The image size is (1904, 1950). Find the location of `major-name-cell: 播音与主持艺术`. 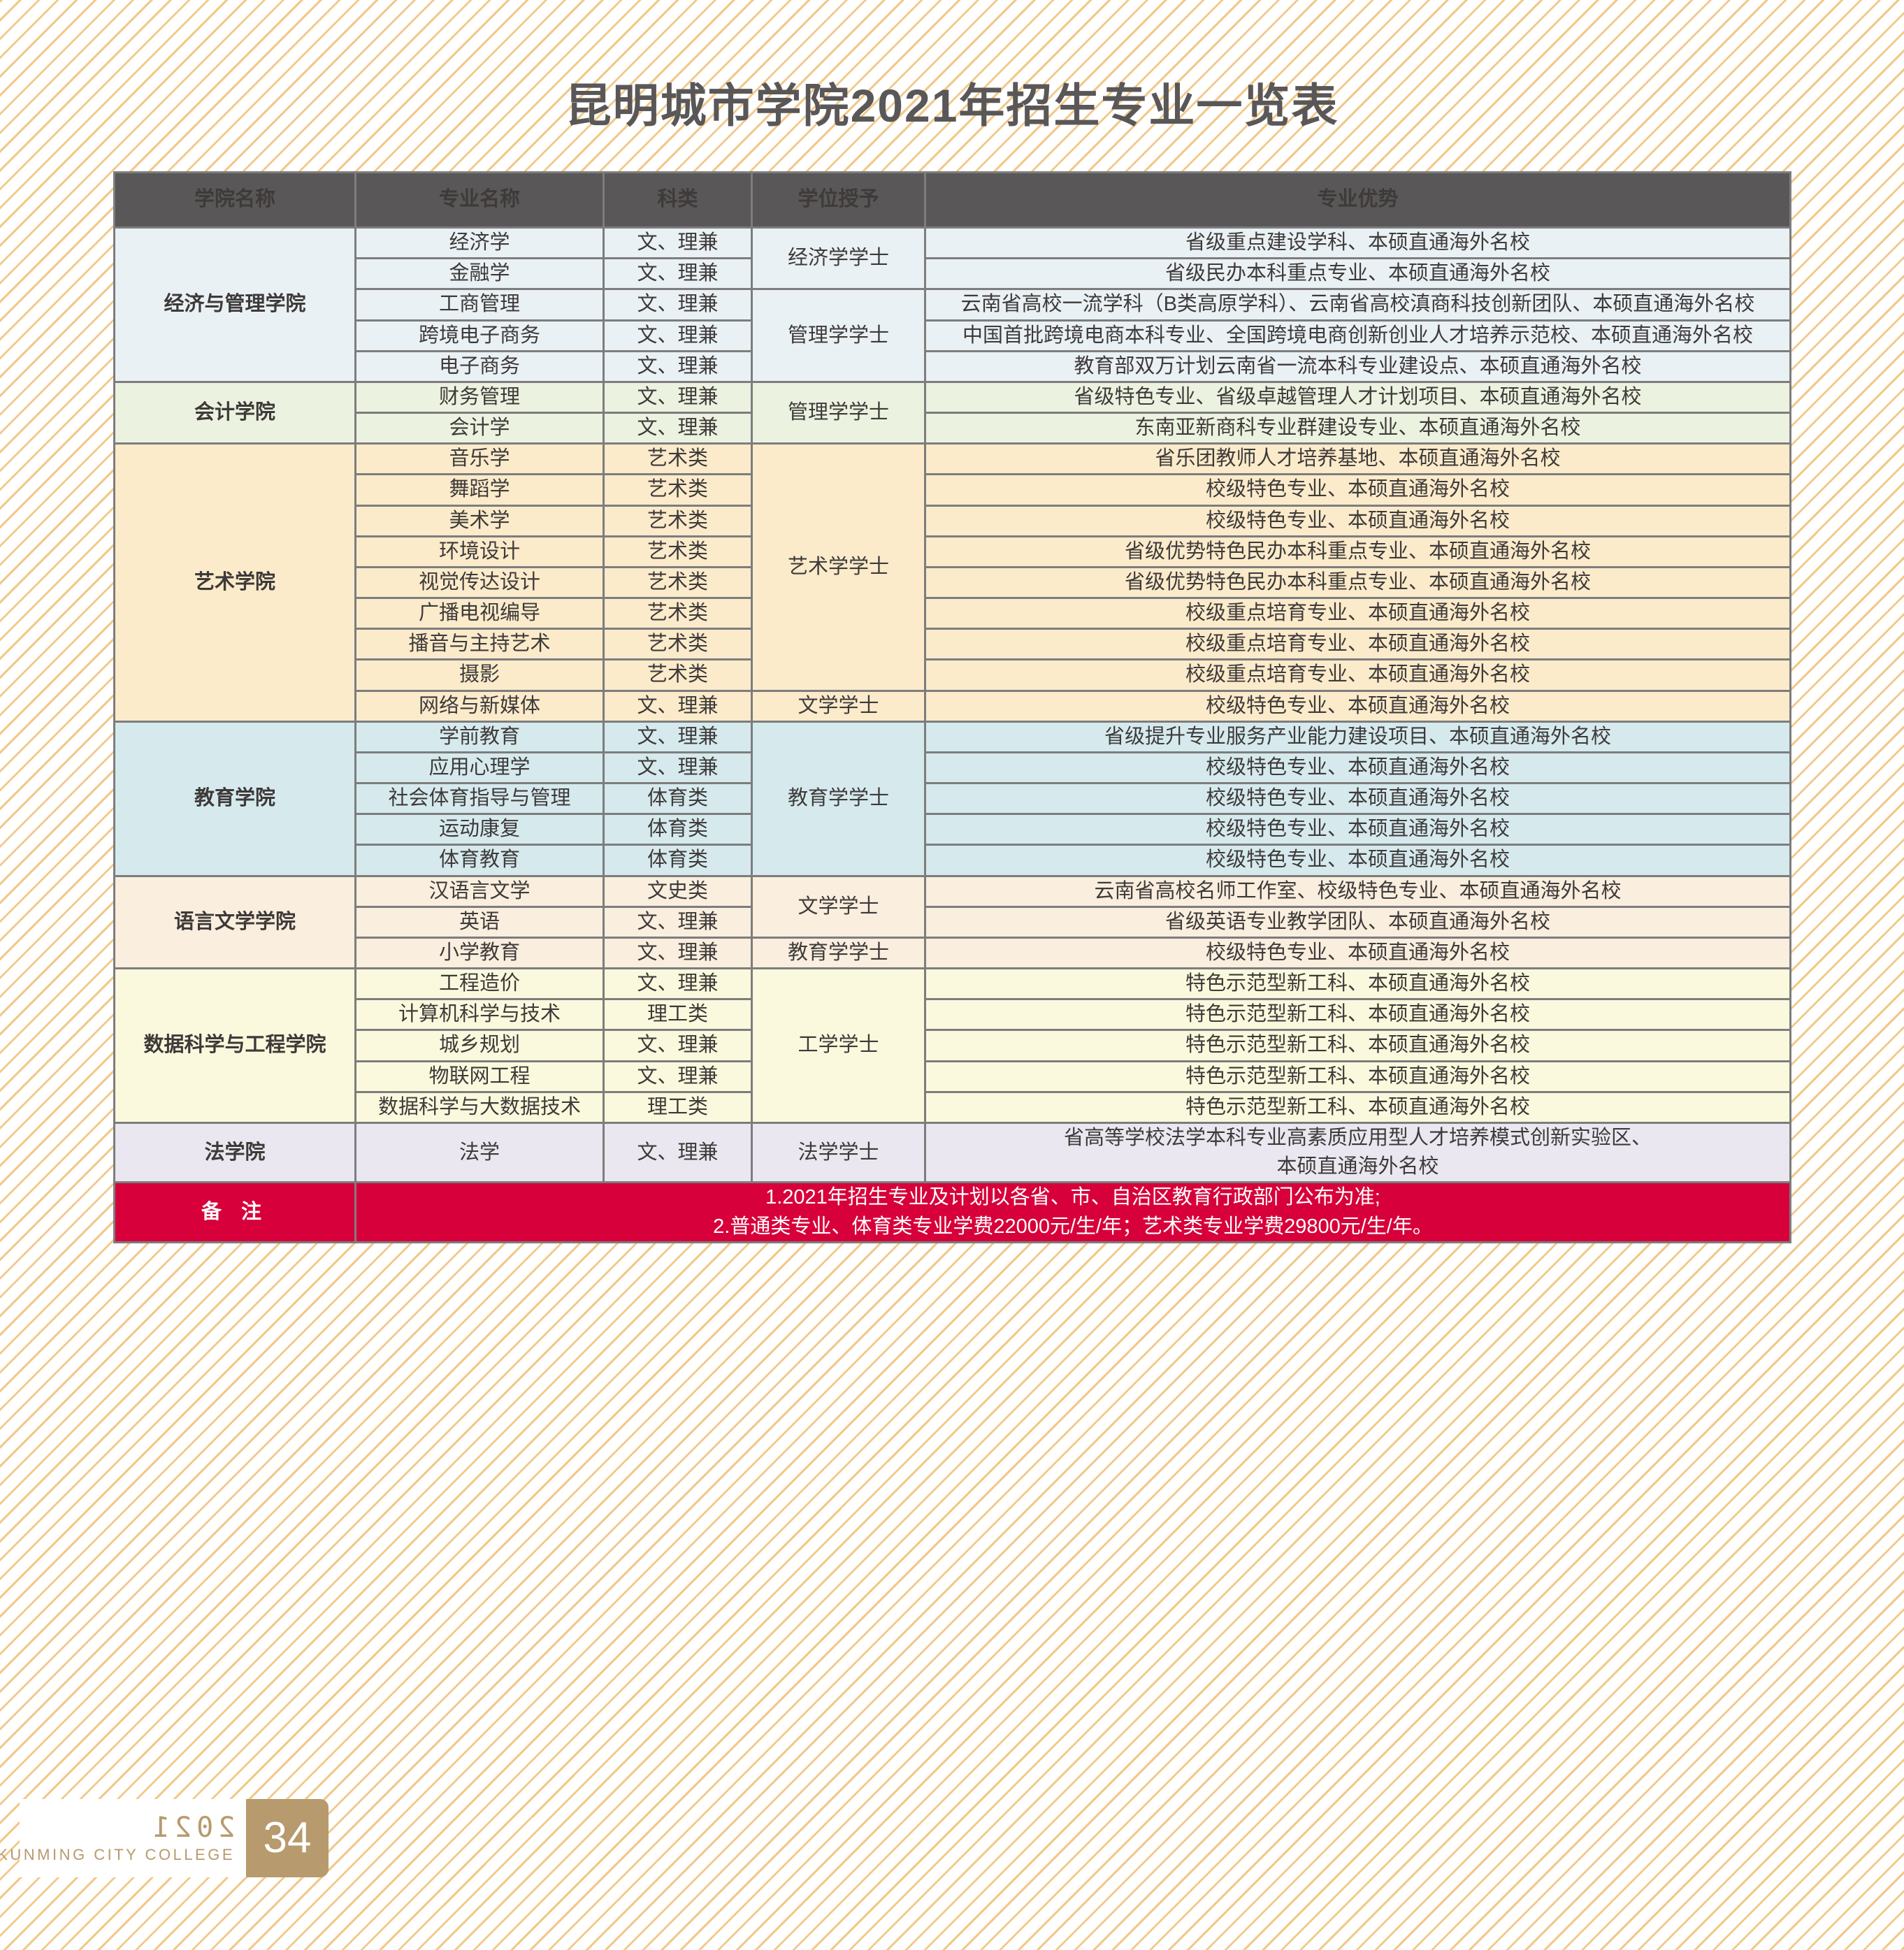

major-name-cell: 播音与主持艺术 is located at coordinates (479, 645).